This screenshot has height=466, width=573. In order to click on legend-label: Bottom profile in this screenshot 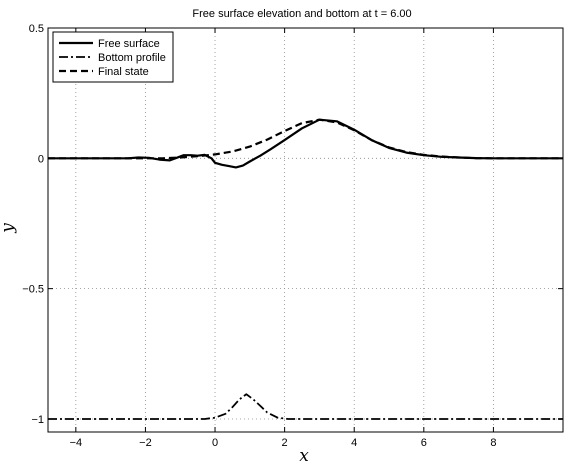, I will do `click(132, 58)`.